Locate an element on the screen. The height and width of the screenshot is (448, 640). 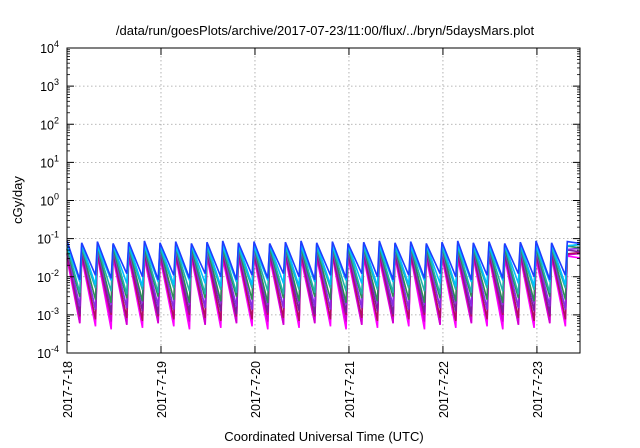
x-tick-label: 2017-7-22 is located at coordinates (444, 389).